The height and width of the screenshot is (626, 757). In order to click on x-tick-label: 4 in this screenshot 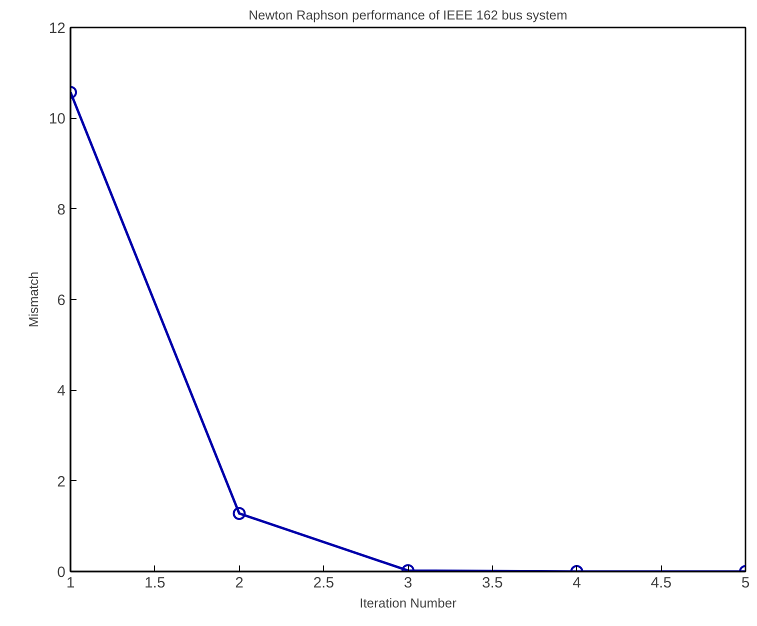, I will do `click(576, 583)`.